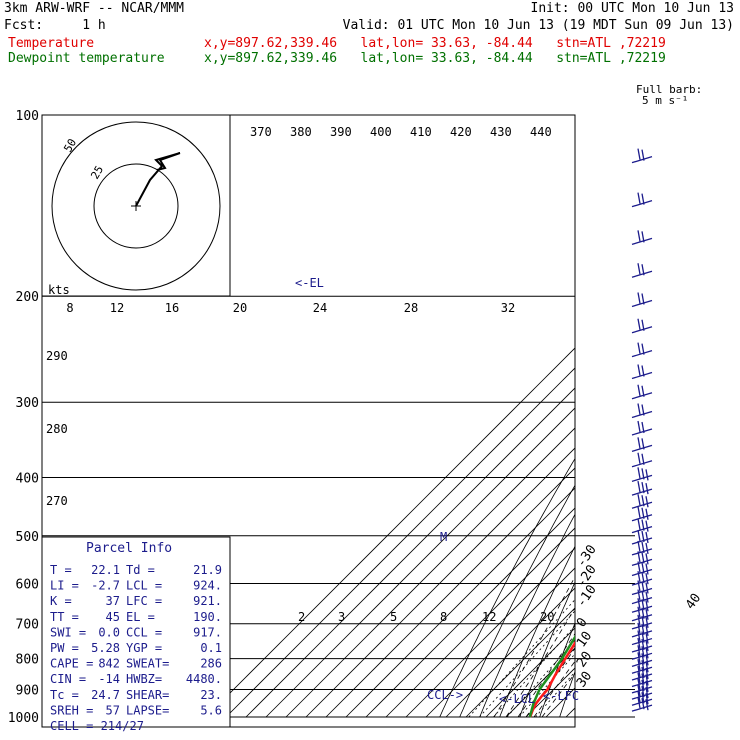  Describe the element at coordinates (147, 695) in the screenshot. I see `parcel-label: SHEAR=` at that location.